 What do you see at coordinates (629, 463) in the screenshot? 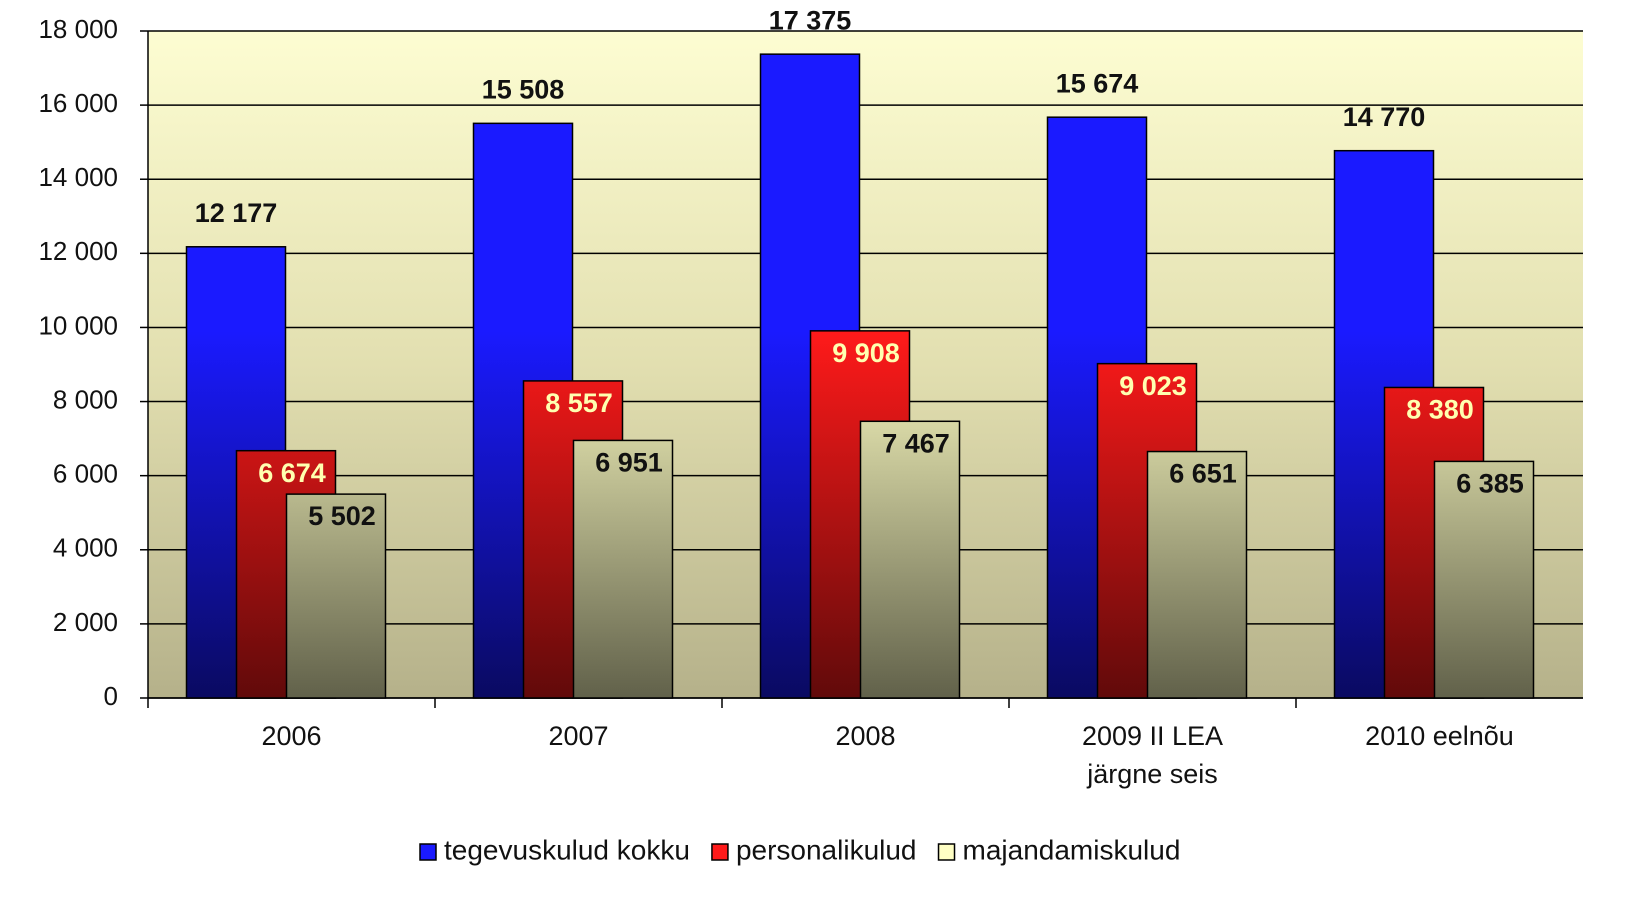
I see `value-label: 6 951` at bounding box center [629, 463].